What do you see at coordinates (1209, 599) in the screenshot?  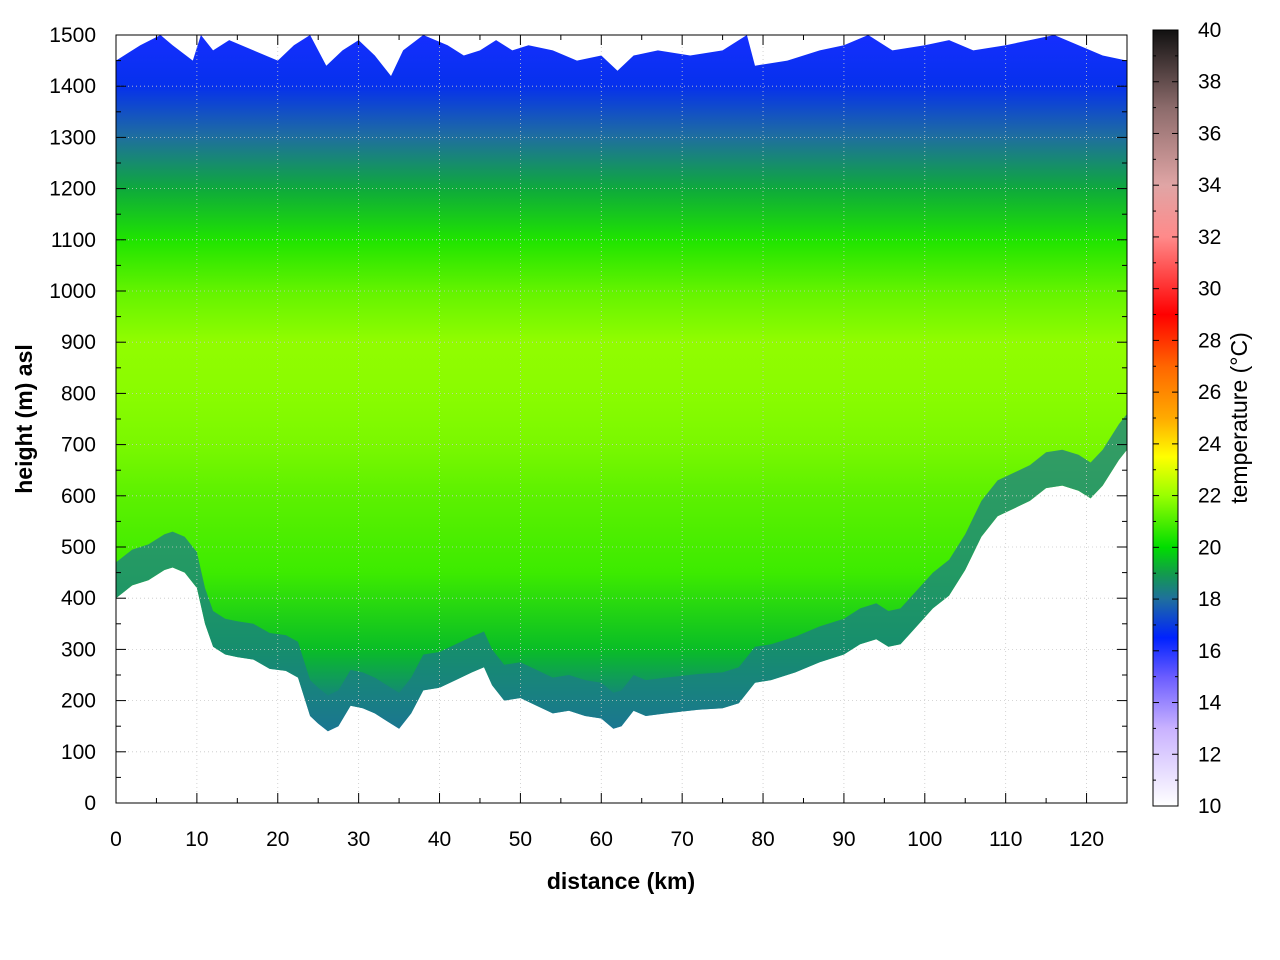 I see `colorbar-tick-label: 18` at bounding box center [1209, 599].